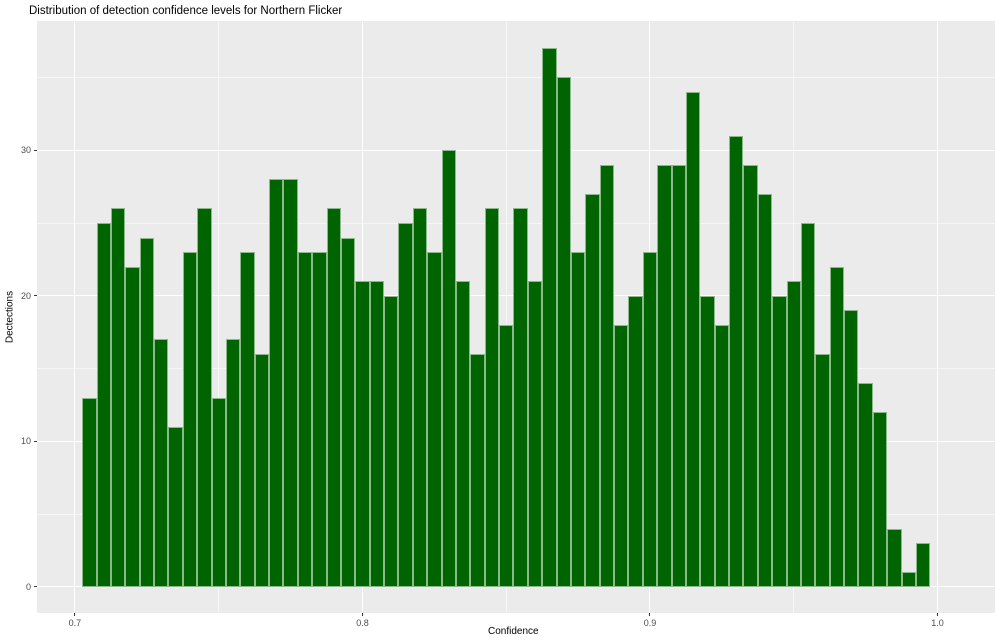 The width and height of the screenshot is (1000, 642). What do you see at coordinates (516, 77) in the screenshot?
I see `y-minor-gridline` at bounding box center [516, 77].